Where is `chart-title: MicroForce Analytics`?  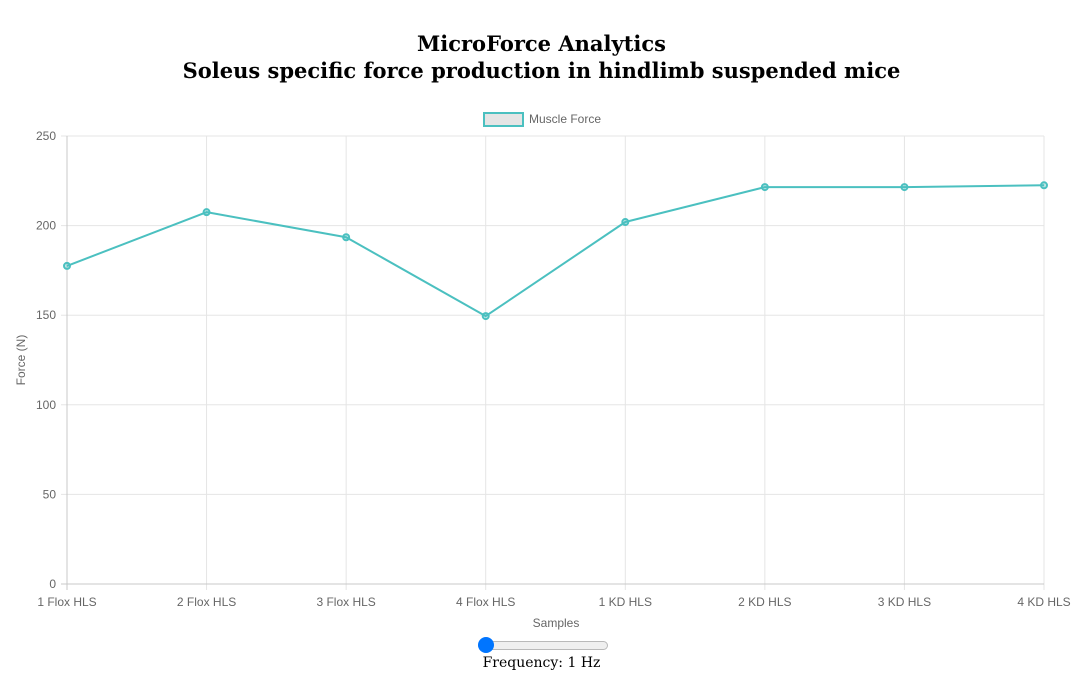
chart-title: MicroForce Analytics is located at coordinates (541, 43).